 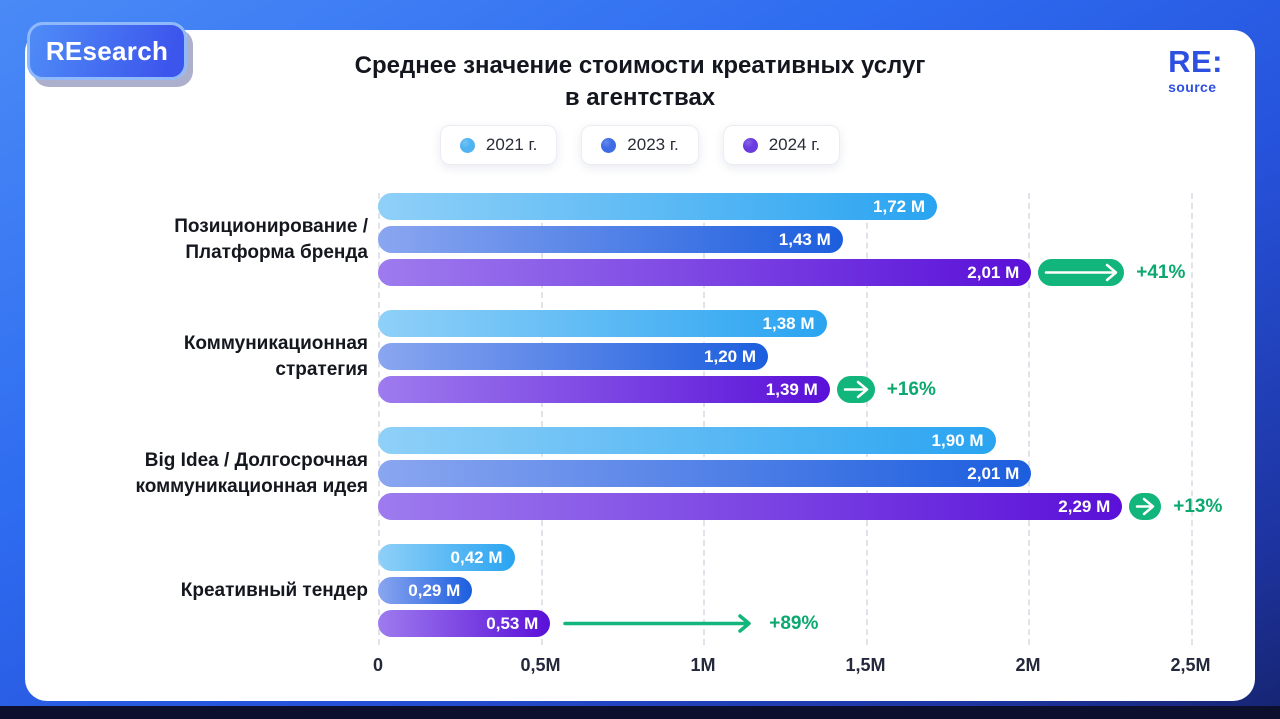 What do you see at coordinates (602, 323) in the screenshot?
I see `bar-2021-г.: 1,38 М` at bounding box center [602, 323].